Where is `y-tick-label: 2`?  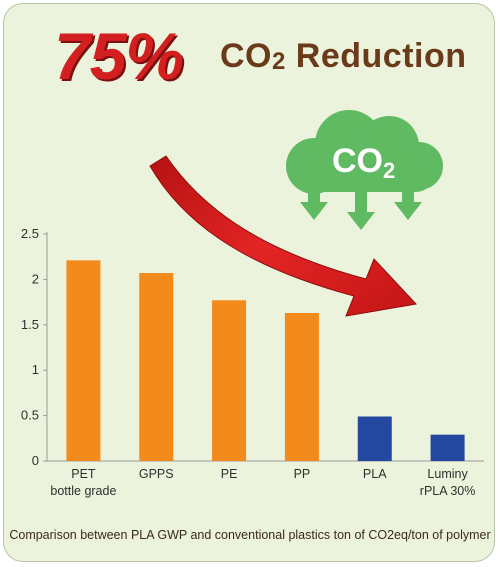
y-tick-label: 2 is located at coordinates (35, 278).